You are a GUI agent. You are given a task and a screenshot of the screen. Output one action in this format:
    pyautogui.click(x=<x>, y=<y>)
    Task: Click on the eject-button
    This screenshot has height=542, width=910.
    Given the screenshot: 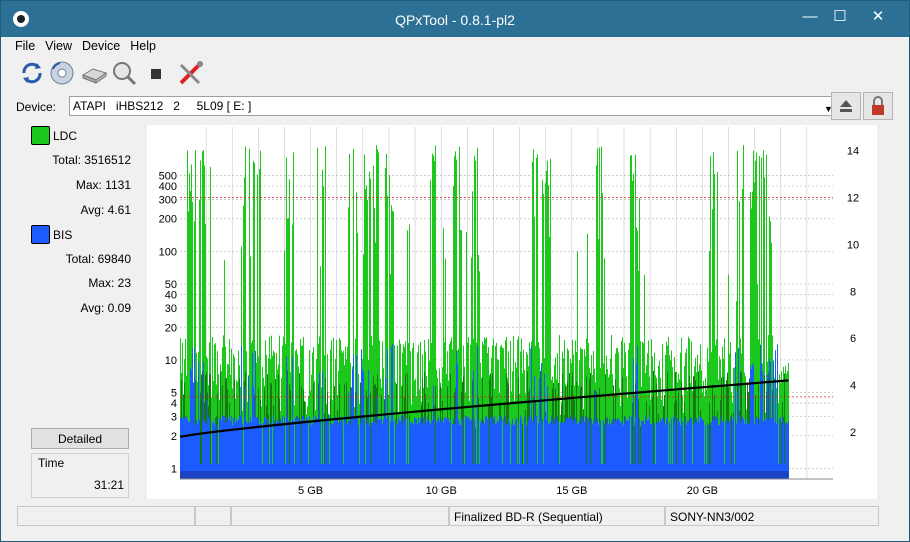 What is the action you would take?
    pyautogui.click(x=846, y=106)
    